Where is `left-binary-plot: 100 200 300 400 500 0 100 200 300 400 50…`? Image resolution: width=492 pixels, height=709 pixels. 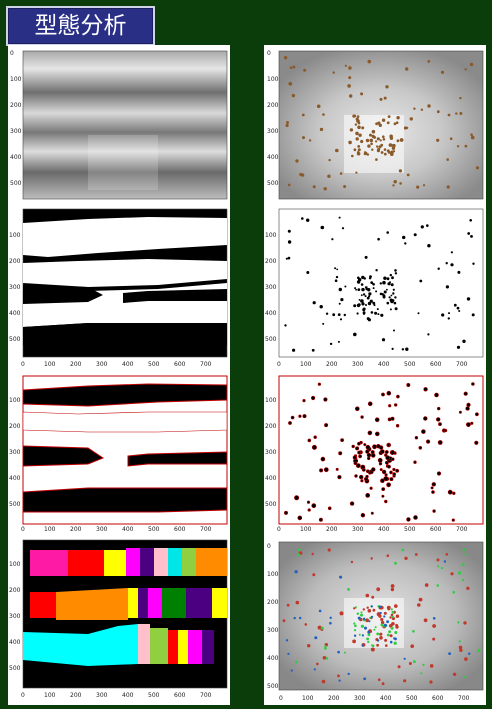
left-binary-plot: 100 200 300 400 500 0 100 200 300 400 50… is located at coordinates (118, 288).